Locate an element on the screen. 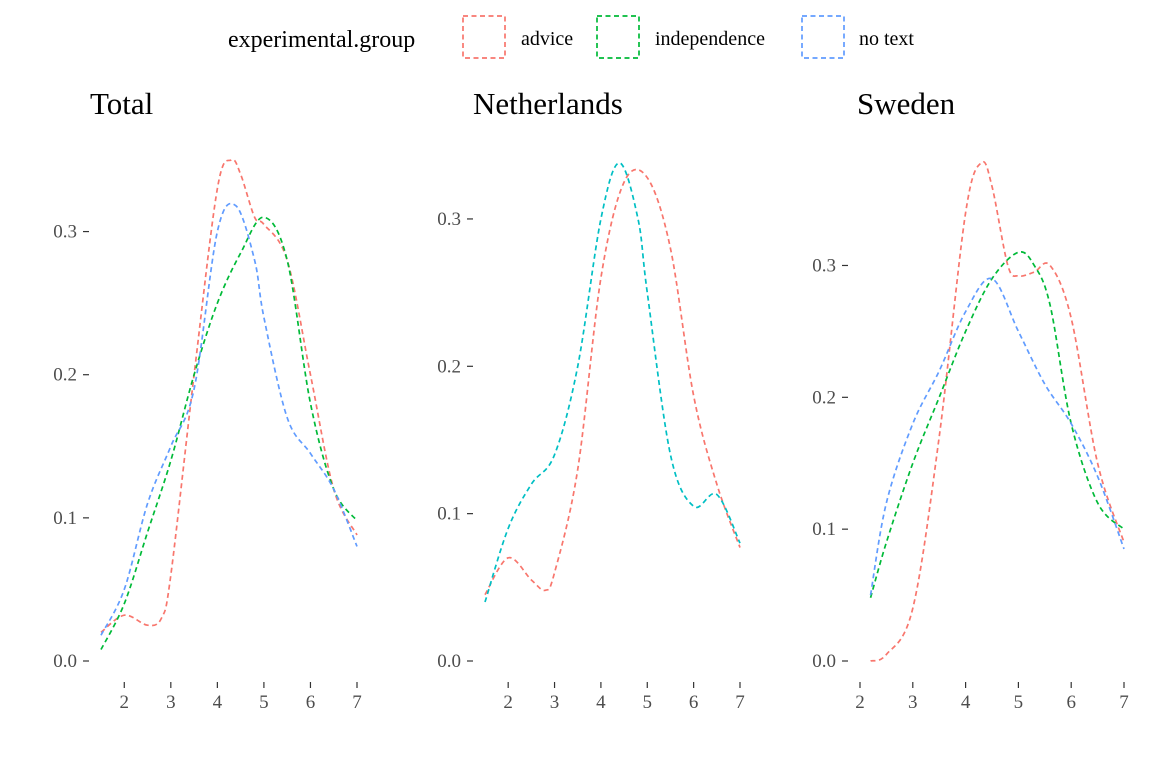 This screenshot has height=768, width=1152. legend-key-no-text is located at coordinates (823, 37).